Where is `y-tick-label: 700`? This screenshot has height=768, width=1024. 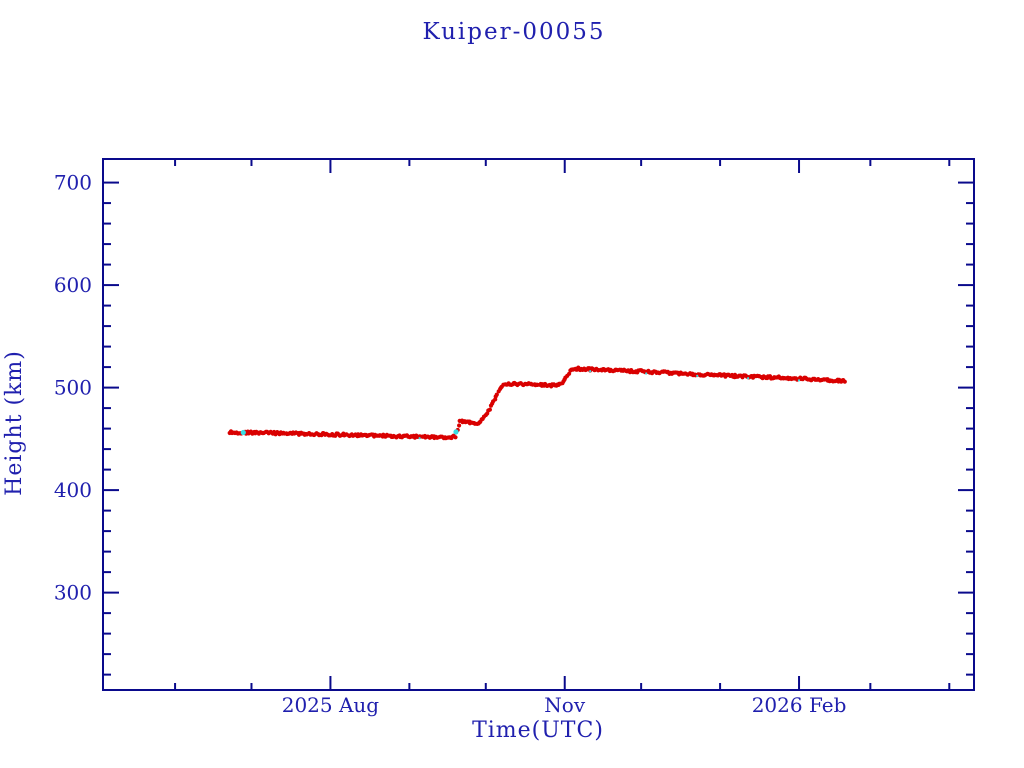 y-tick-label: 700 is located at coordinates (73, 183).